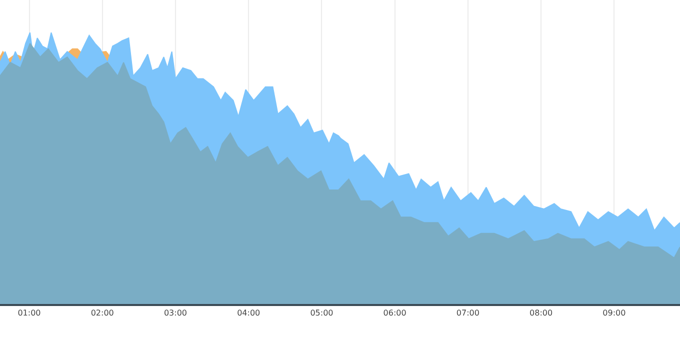  What do you see at coordinates (614, 313) in the screenshot?
I see `x-tick-label: 09:00` at bounding box center [614, 313].